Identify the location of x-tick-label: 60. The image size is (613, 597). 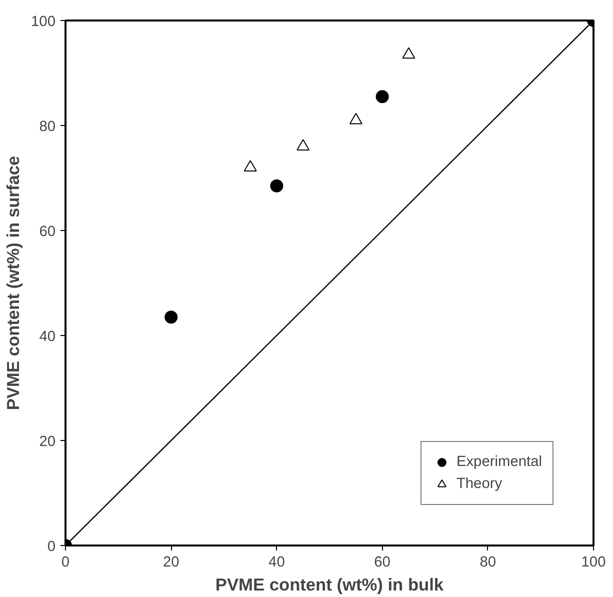
(382, 562).